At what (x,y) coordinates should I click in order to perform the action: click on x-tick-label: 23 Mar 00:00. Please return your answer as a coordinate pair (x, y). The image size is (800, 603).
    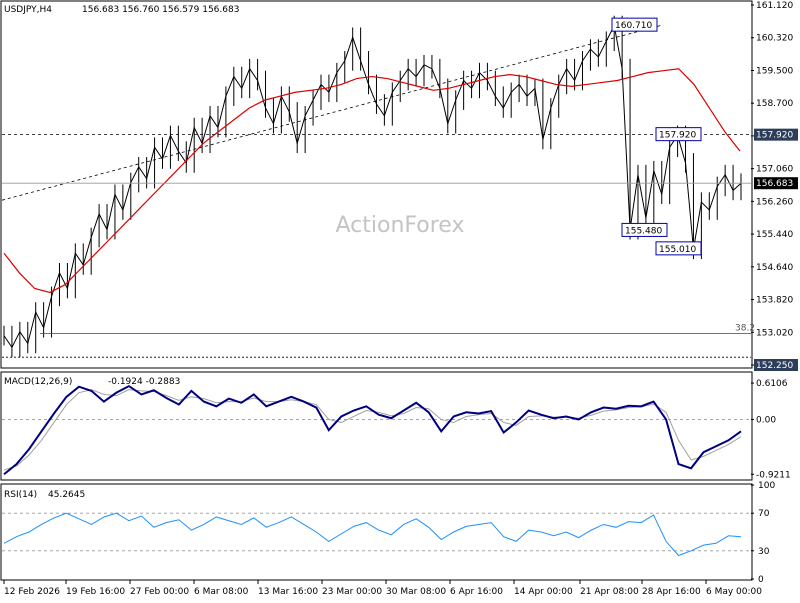
    Looking at the image, I should click on (352, 592).